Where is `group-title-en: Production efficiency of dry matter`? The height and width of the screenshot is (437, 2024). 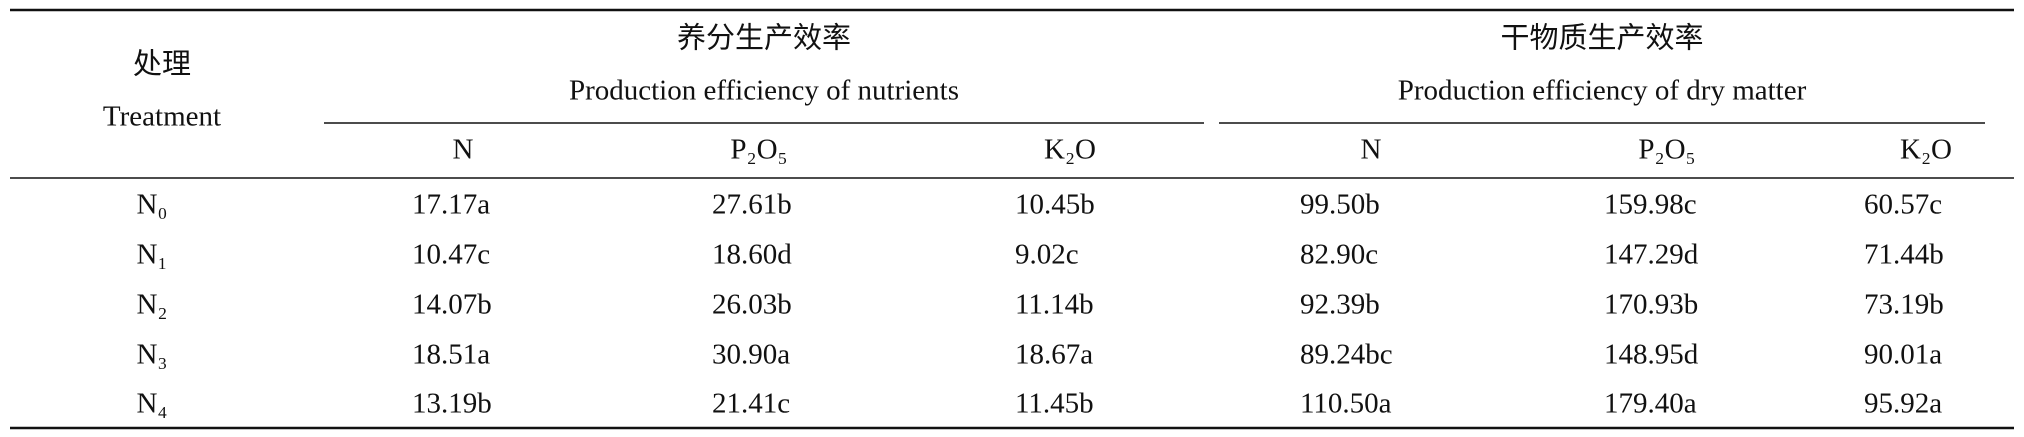 group-title-en: Production efficiency of dry matter is located at coordinates (1602, 91).